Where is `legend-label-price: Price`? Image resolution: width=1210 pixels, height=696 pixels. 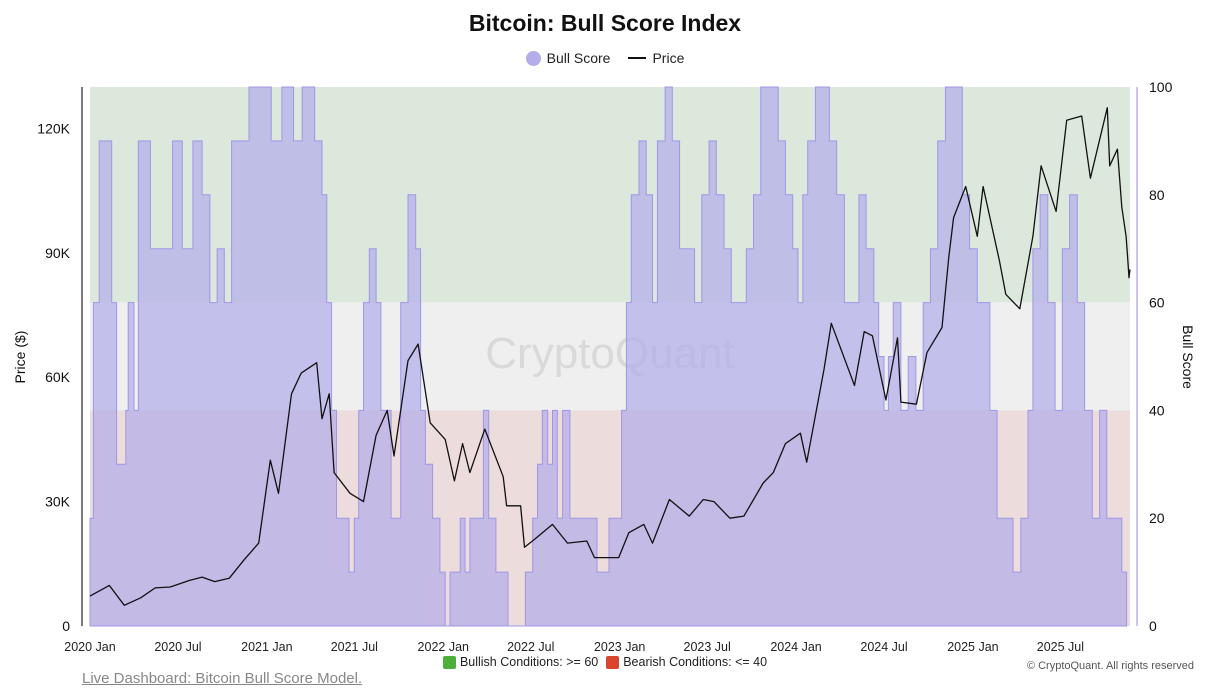 legend-label-price: Price is located at coordinates (668, 58).